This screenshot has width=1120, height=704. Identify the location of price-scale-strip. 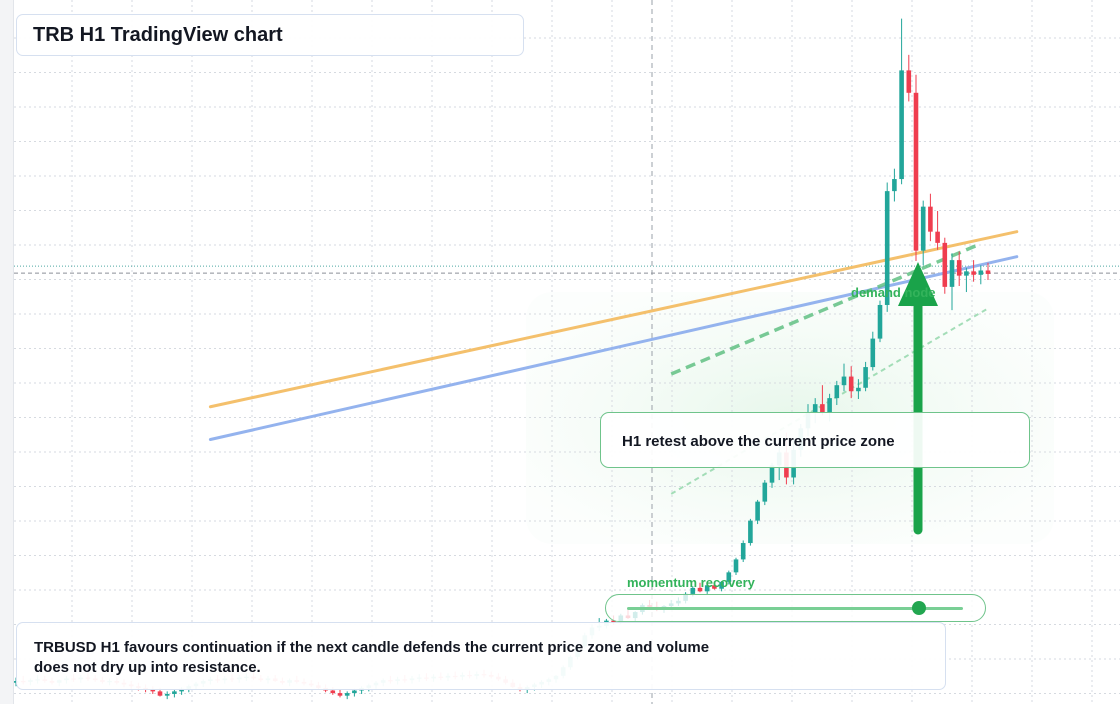
(7, 352).